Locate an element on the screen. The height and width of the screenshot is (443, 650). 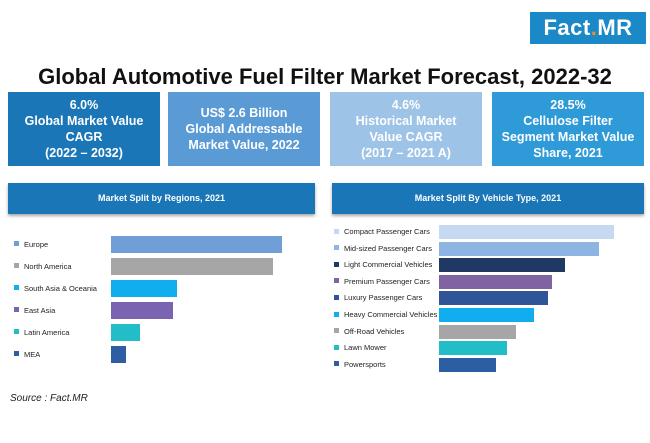
vehicle-type-chart-title: Market Split By Vehicle Type, 2021 is located at coordinates (488, 198).